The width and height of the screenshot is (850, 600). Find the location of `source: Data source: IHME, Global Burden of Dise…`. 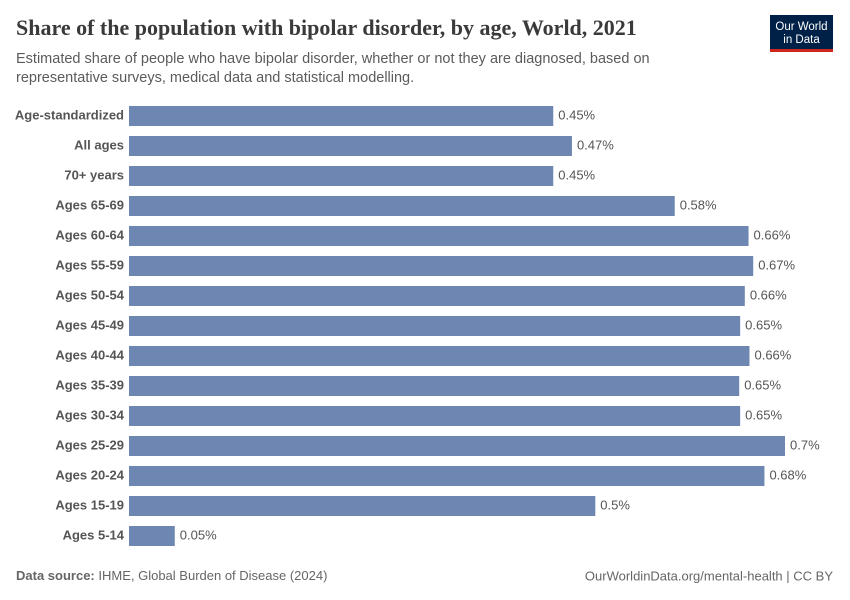

source: Data source: IHME, Global Burden of Dise… is located at coordinates (171, 575).